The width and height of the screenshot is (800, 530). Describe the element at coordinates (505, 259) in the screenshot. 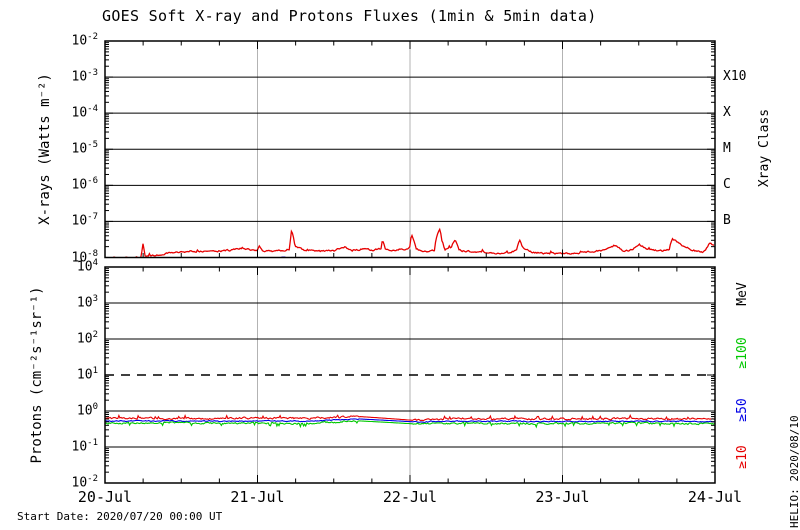

I see `xray-short-channel-sparse-point` at that location.